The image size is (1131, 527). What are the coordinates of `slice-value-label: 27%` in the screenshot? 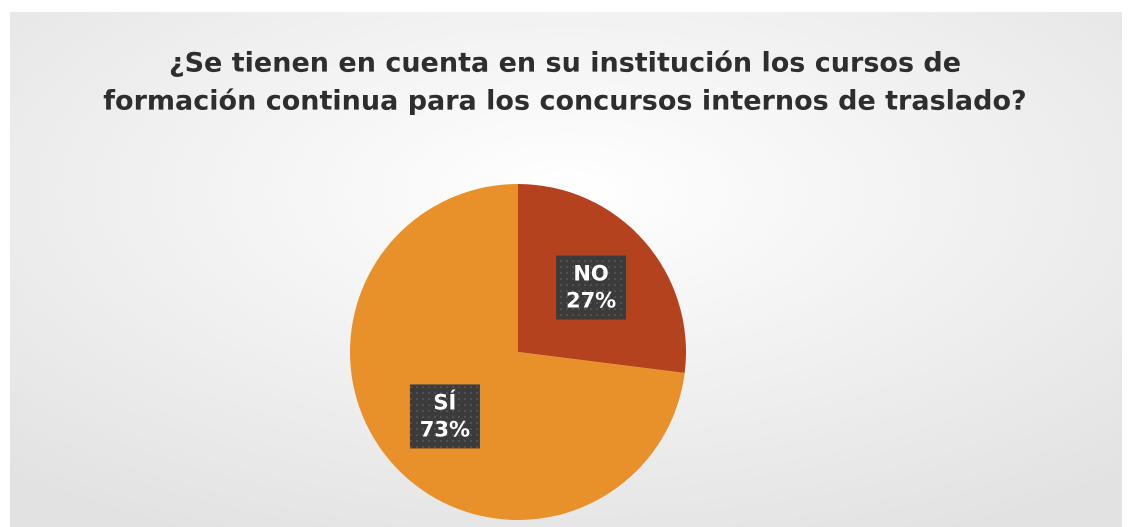 It's located at (591, 301).